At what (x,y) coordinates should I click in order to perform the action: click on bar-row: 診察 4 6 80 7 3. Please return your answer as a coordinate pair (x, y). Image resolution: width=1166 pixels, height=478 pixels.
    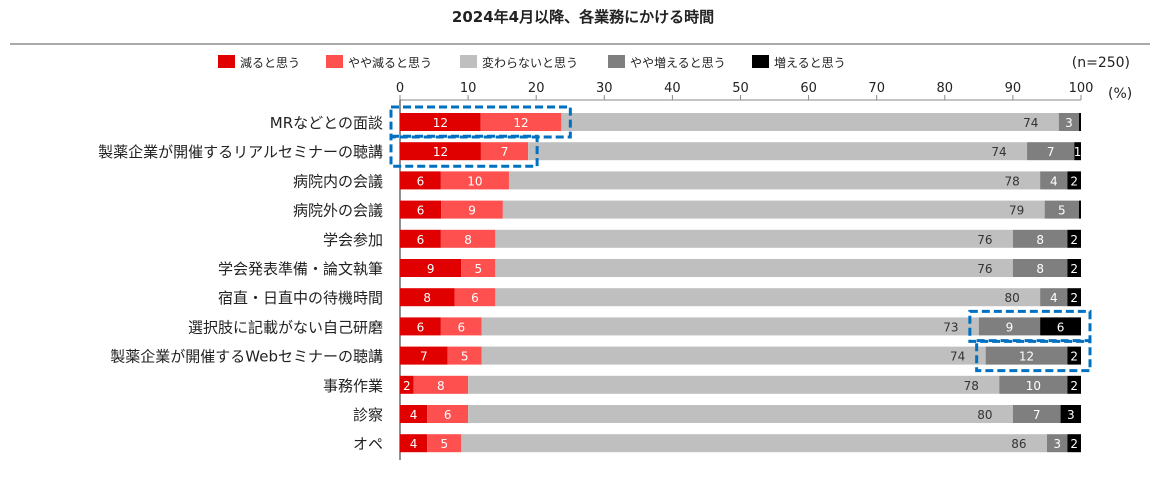
    Looking at the image, I should click on (717, 414).